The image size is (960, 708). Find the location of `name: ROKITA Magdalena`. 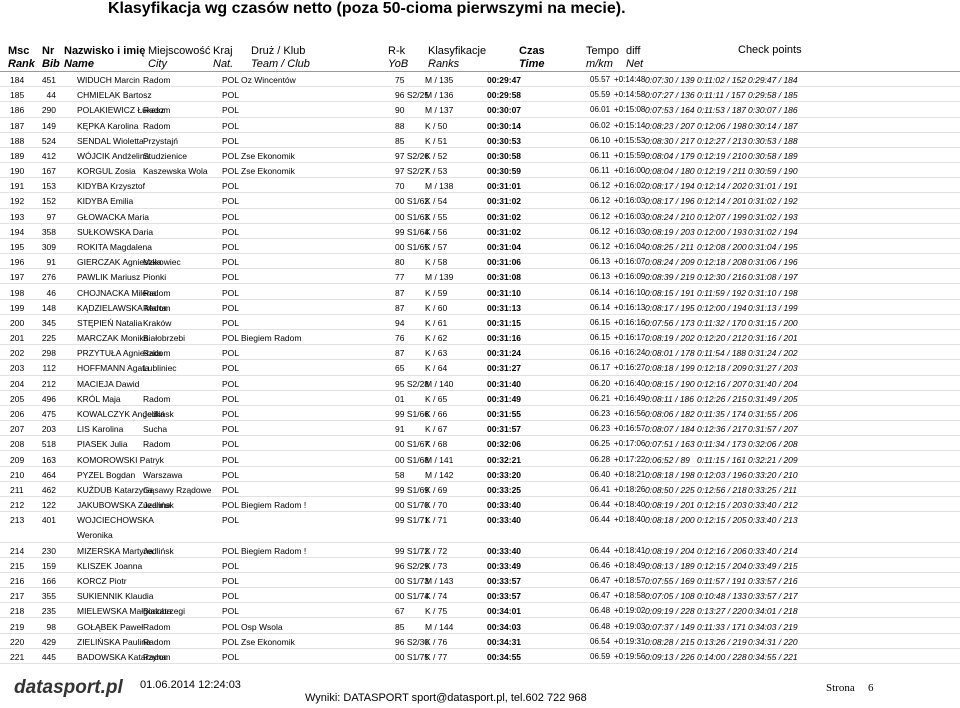

name: ROKITA Magdalena is located at coordinates (114, 247).